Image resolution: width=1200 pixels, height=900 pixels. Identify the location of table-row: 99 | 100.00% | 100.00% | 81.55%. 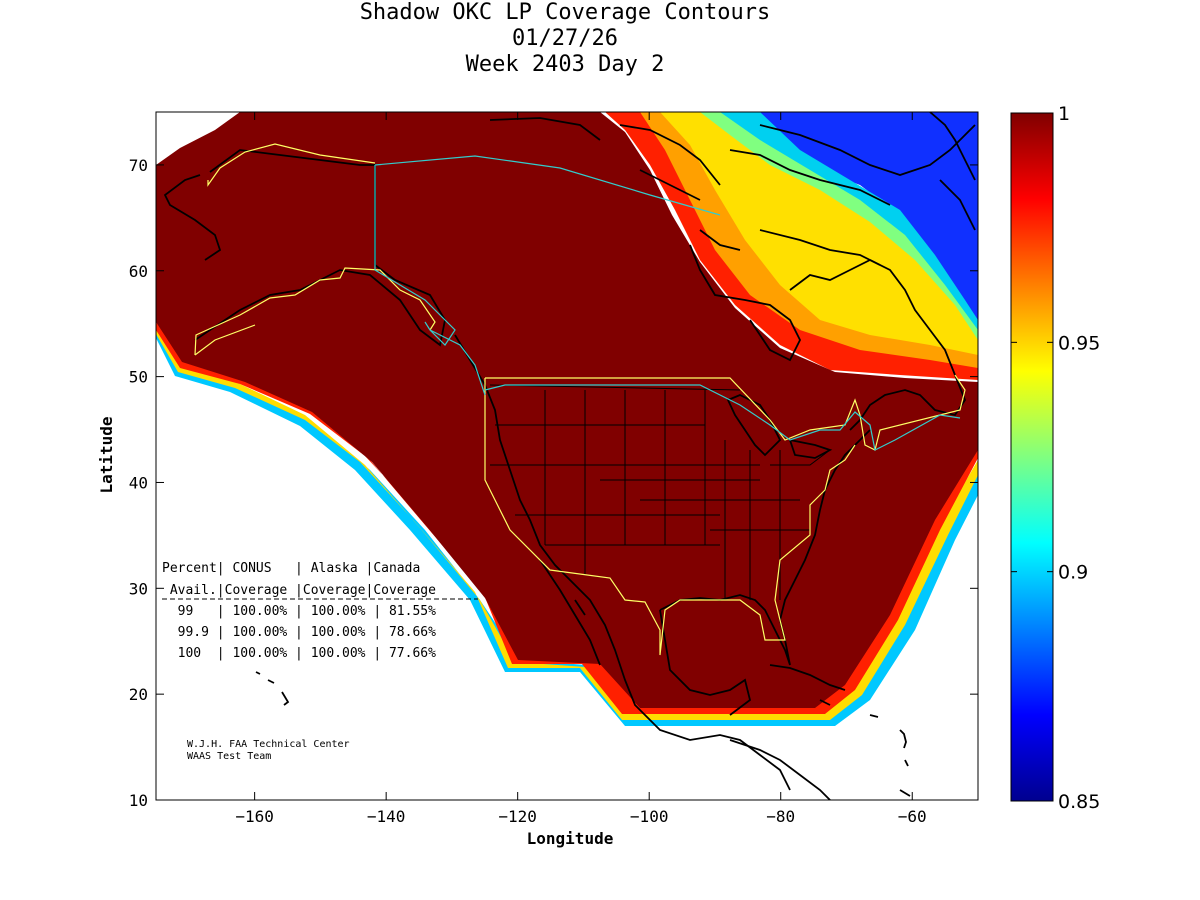
(299, 611).